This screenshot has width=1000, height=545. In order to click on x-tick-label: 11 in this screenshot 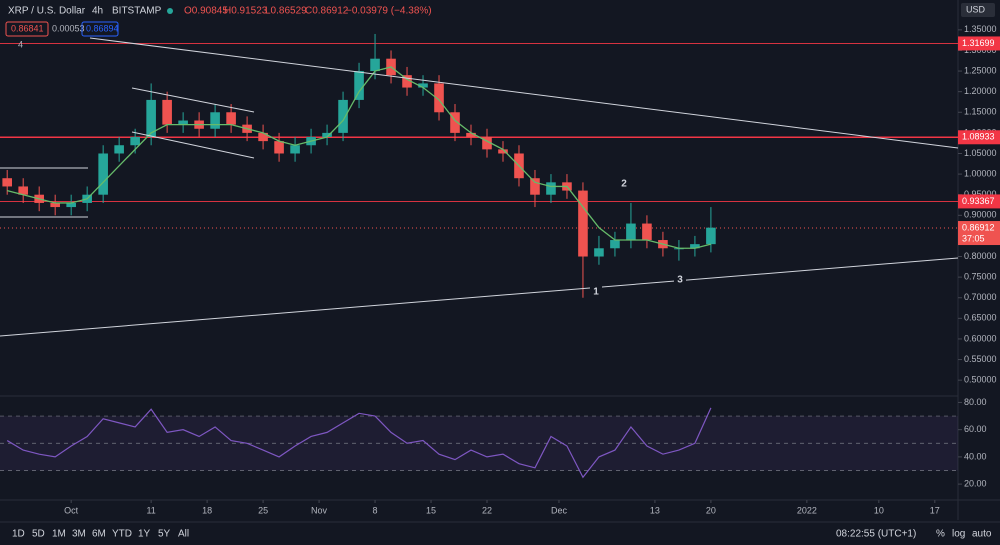, I will do `click(150, 510)`.